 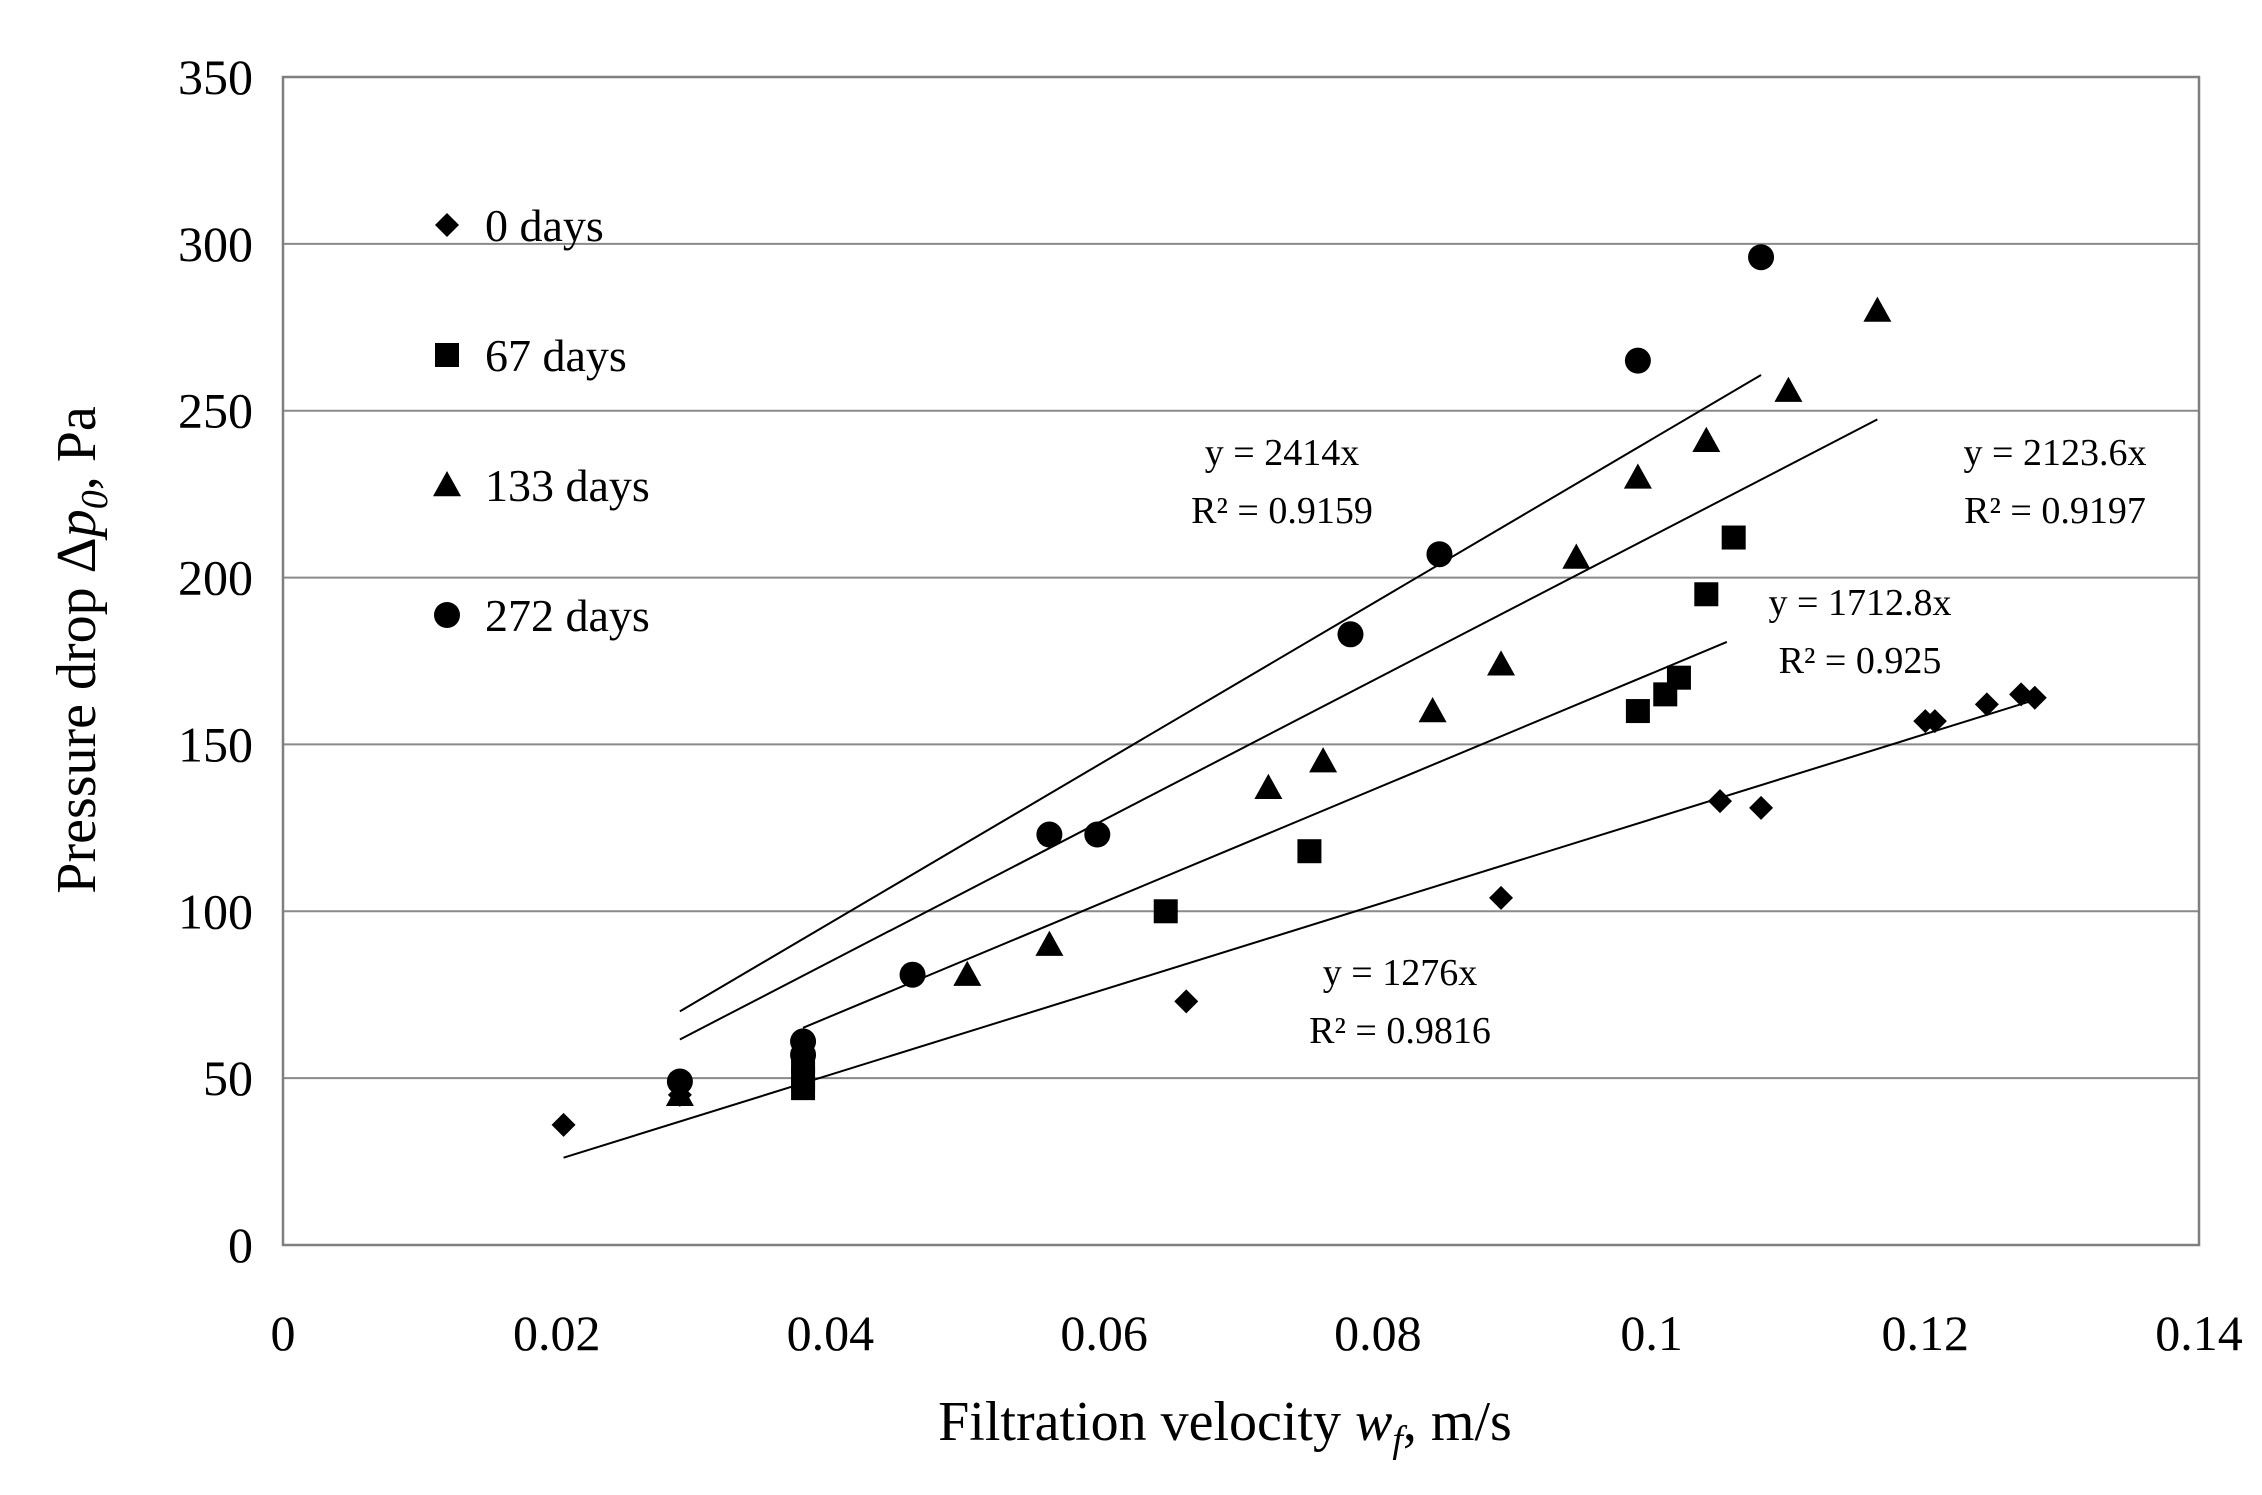 I want to click on legend: 0 days 67 days 133 days 272 days, so click(x=541, y=420).